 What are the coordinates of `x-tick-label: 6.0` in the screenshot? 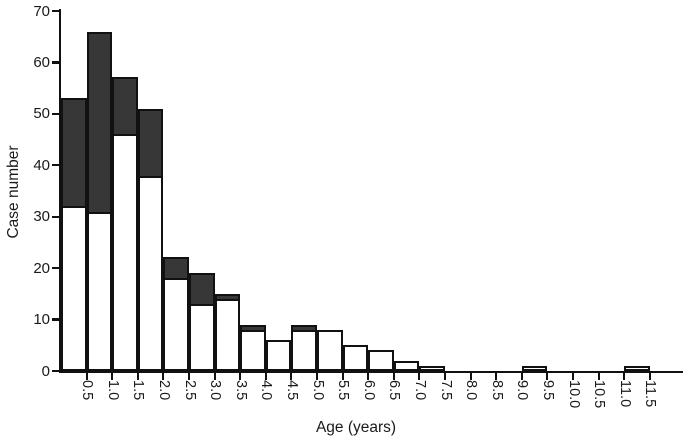 It's located at (368, 390).